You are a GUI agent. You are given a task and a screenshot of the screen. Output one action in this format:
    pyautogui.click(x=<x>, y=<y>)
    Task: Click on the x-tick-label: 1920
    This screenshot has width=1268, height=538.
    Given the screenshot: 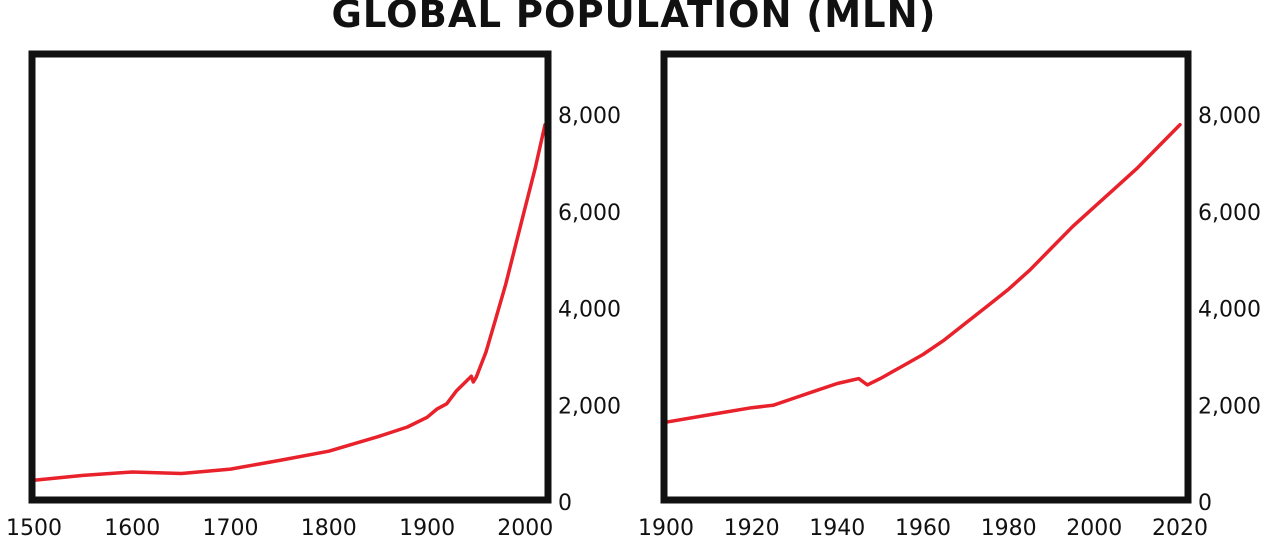 What is the action you would take?
    pyautogui.click(x=752, y=527)
    